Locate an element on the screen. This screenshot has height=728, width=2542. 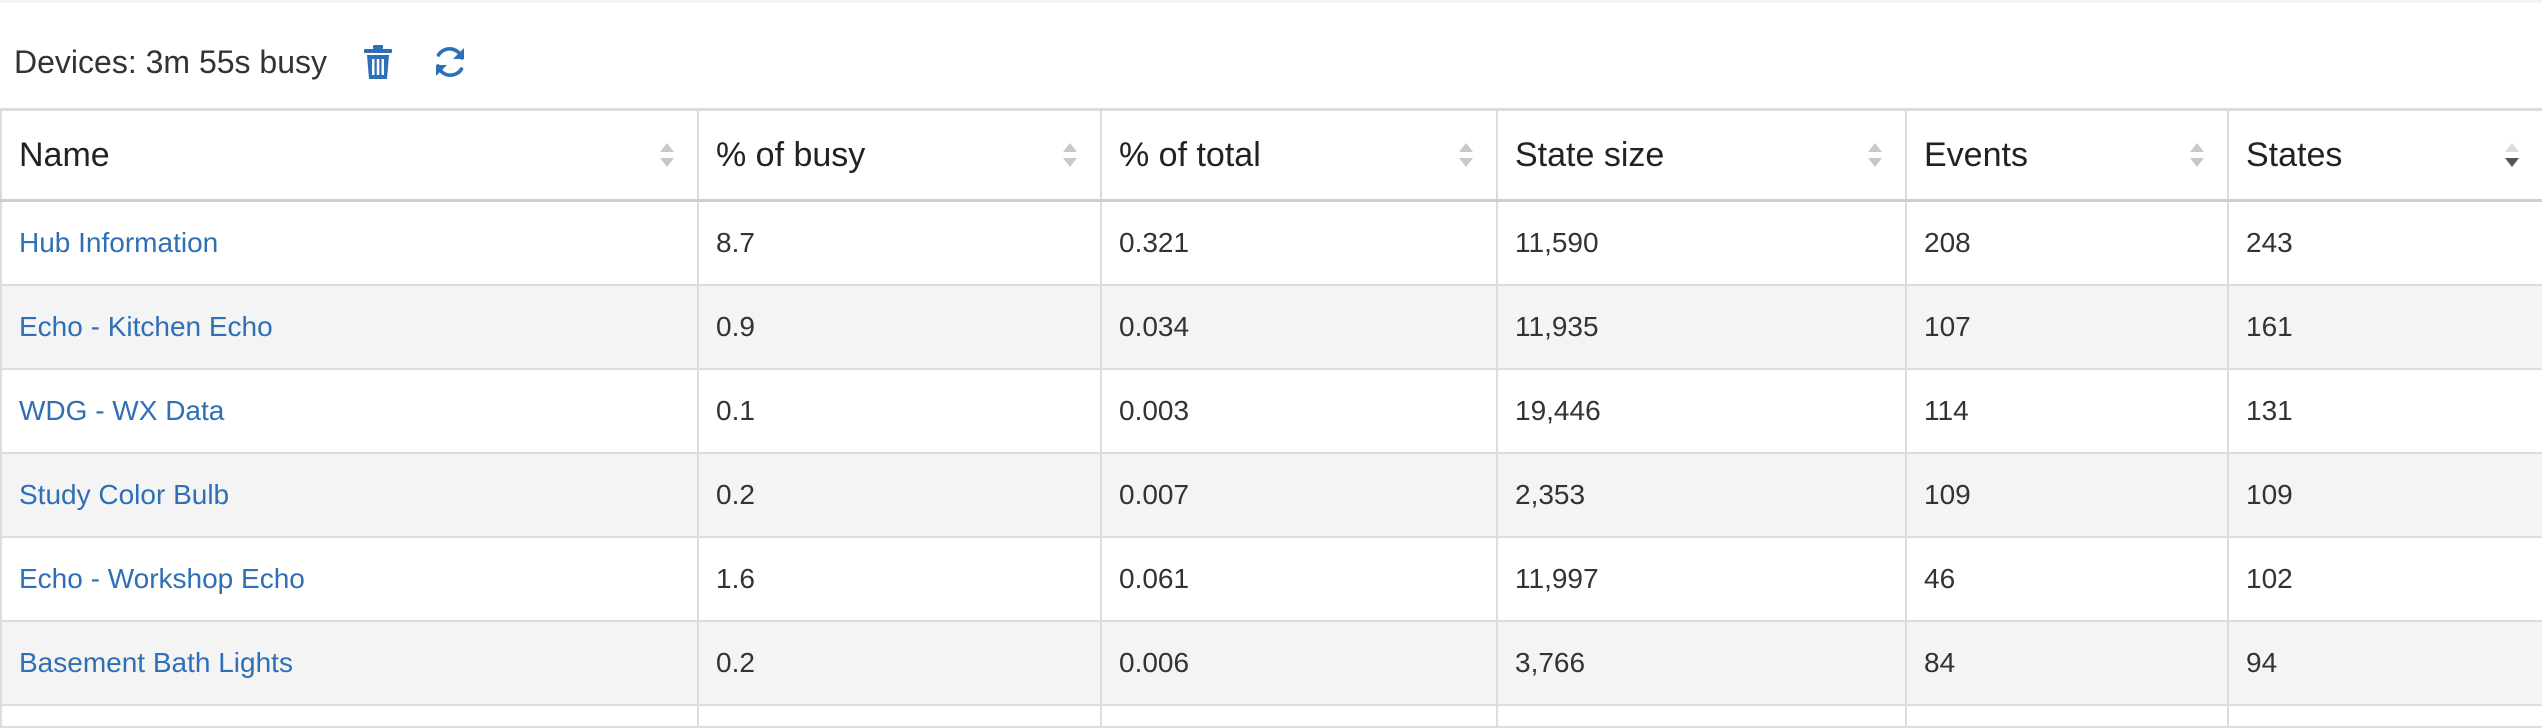
table-row-partial is located at coordinates (1271, 716).